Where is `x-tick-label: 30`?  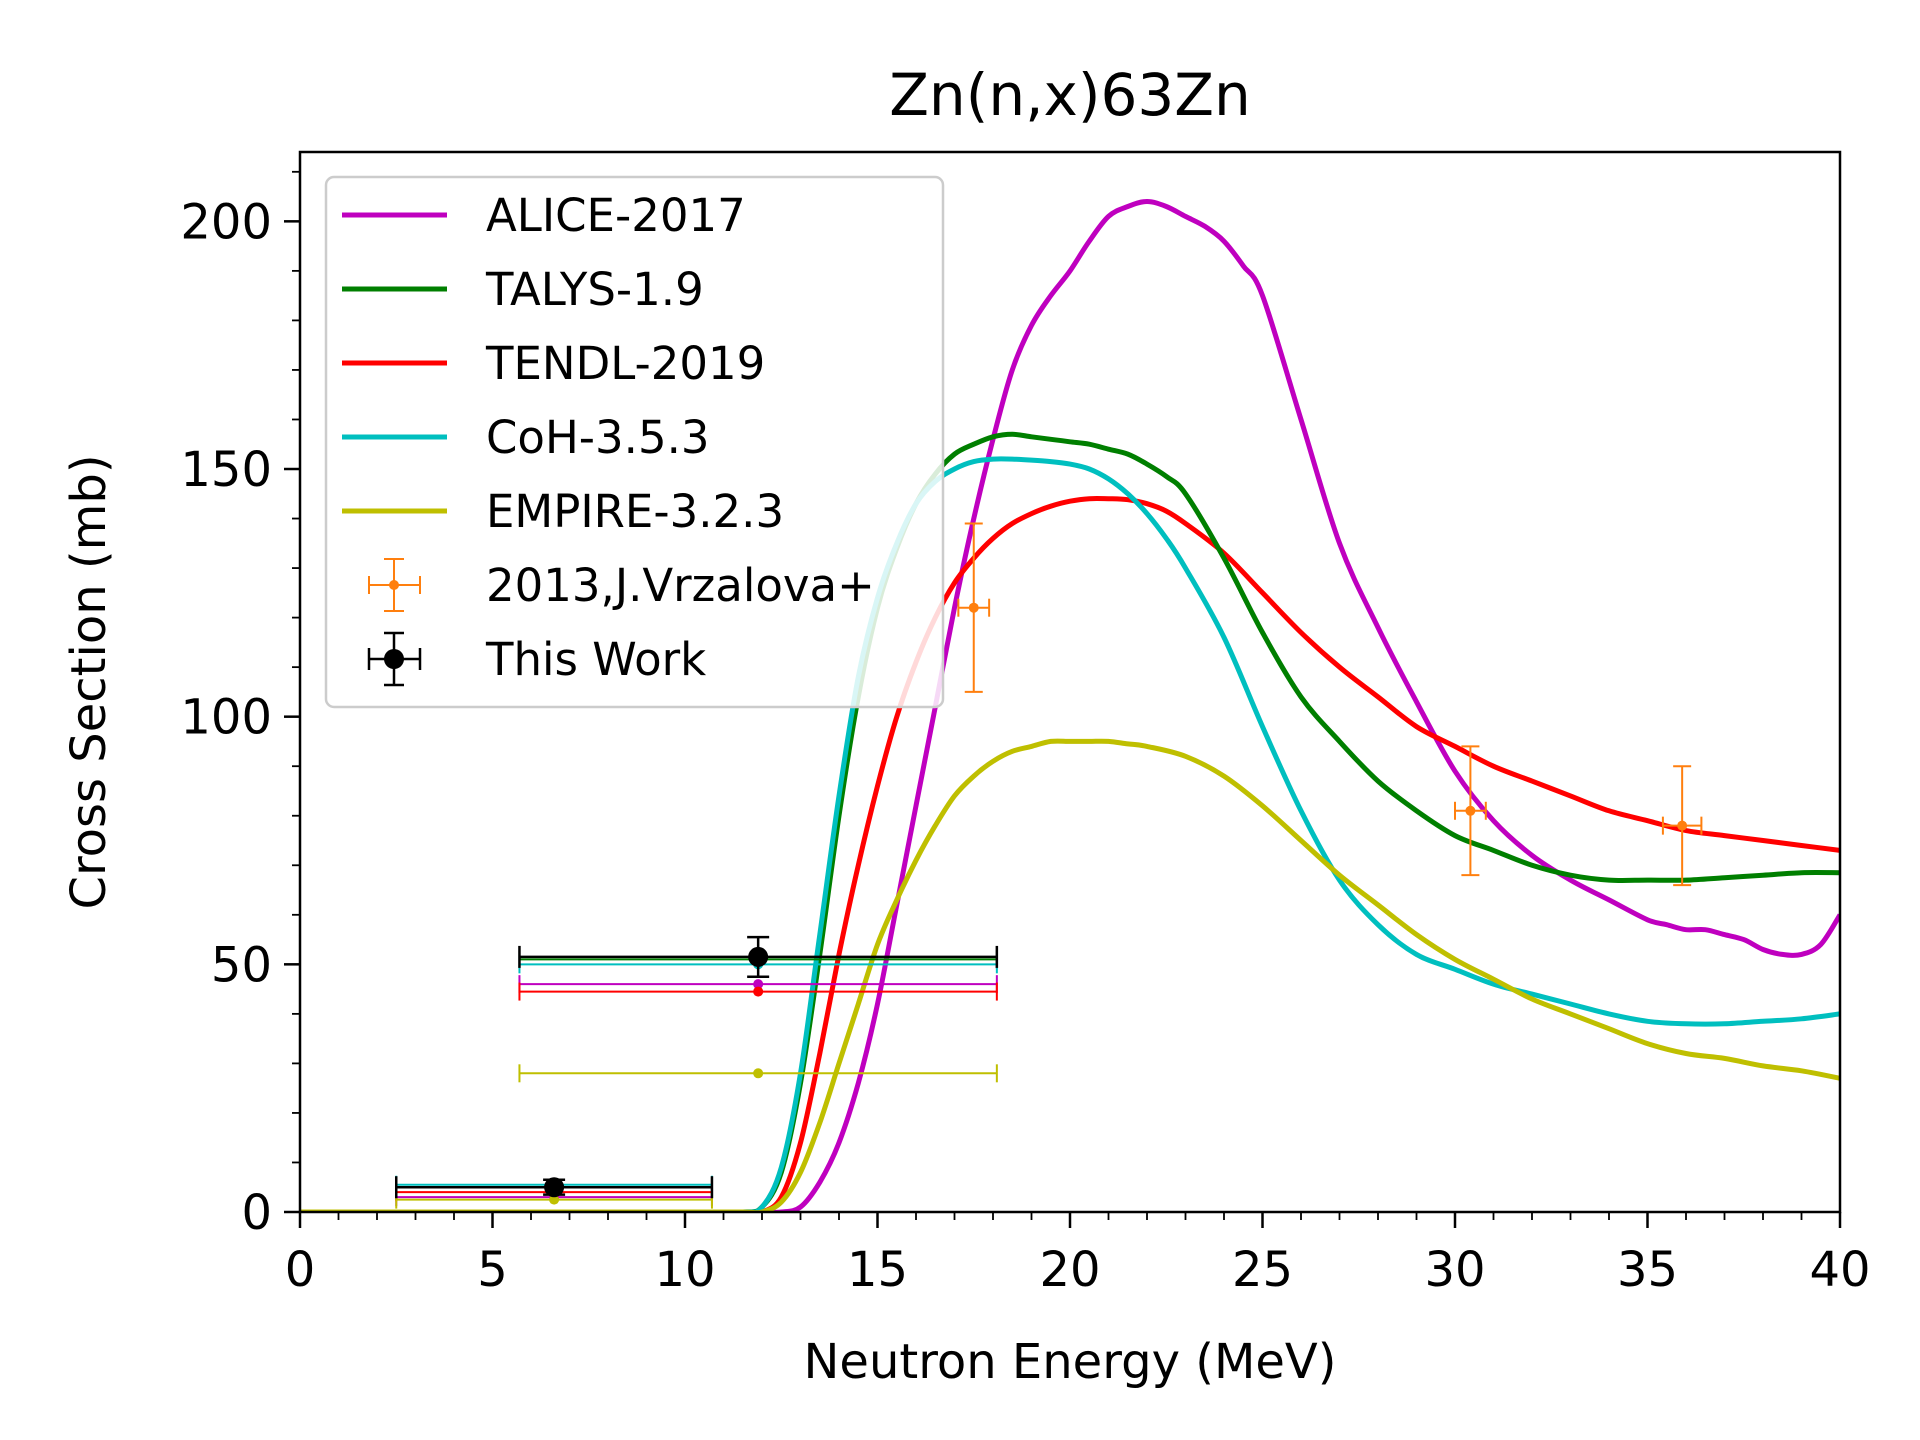 x-tick-label: 30 is located at coordinates (1454, 1270).